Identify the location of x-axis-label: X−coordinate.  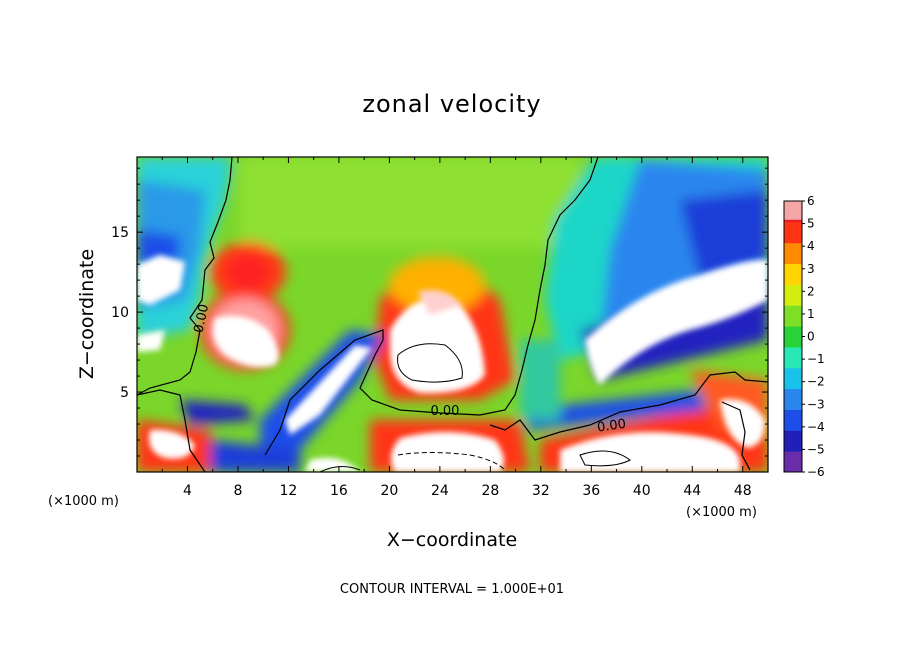
(452, 540).